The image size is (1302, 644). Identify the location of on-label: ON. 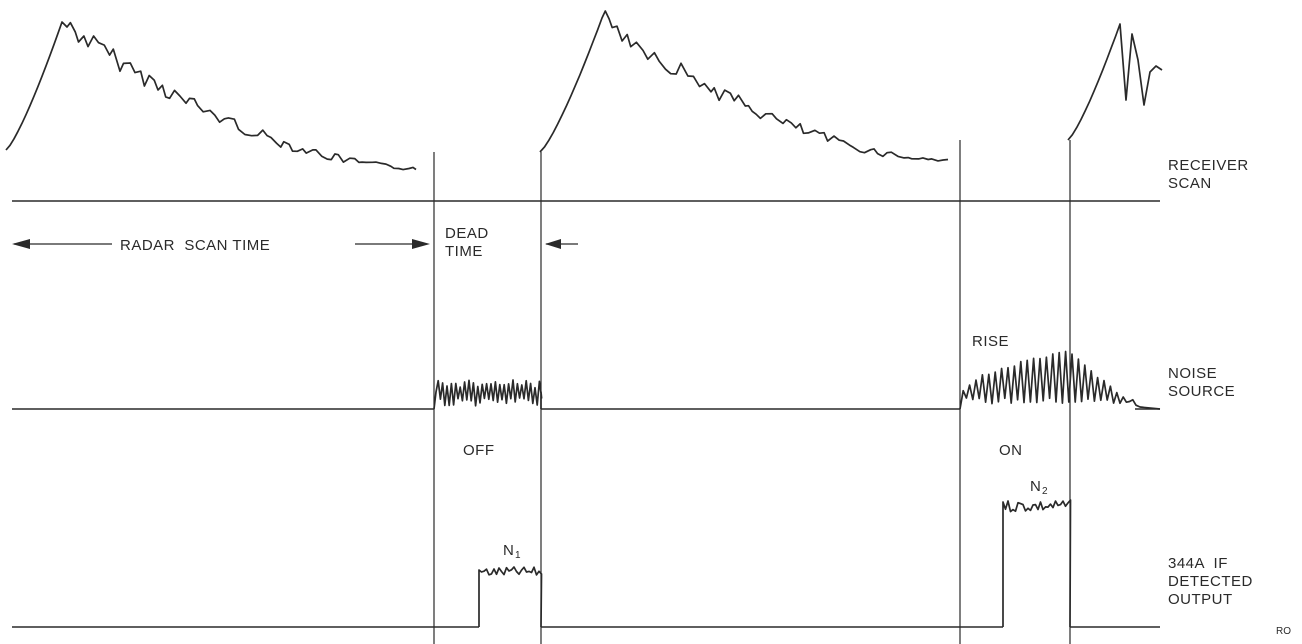
(1011, 450).